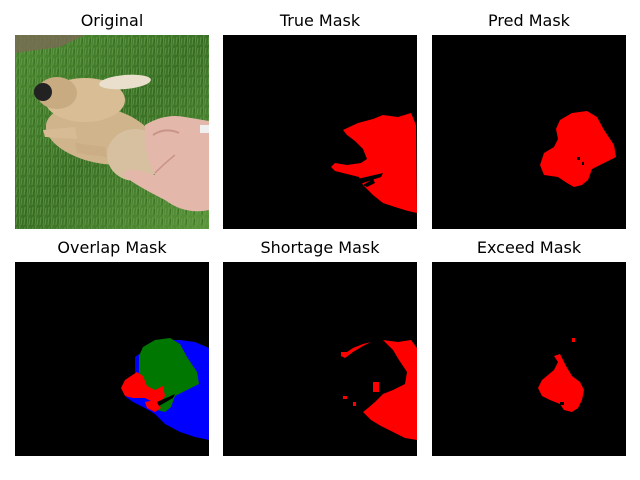 The image size is (640, 480). What do you see at coordinates (379, 390) in the screenshot?
I see `shortage-mask-shape` at bounding box center [379, 390].